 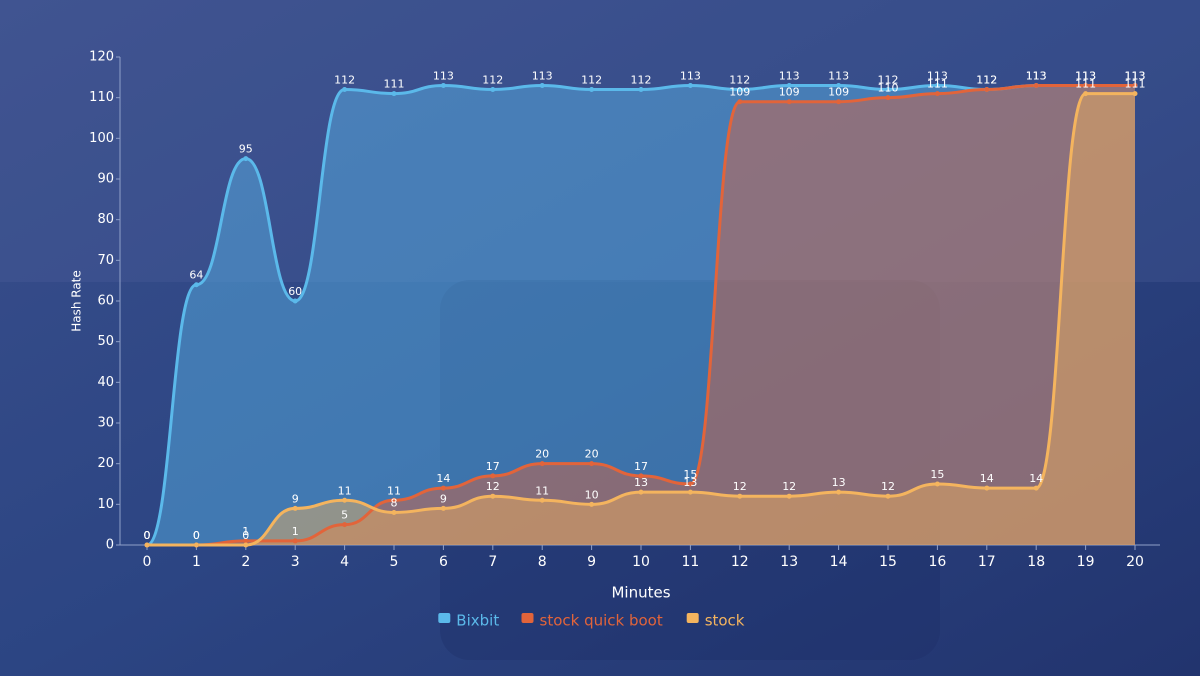 I want to click on value-label: 17, so click(x=493, y=466).